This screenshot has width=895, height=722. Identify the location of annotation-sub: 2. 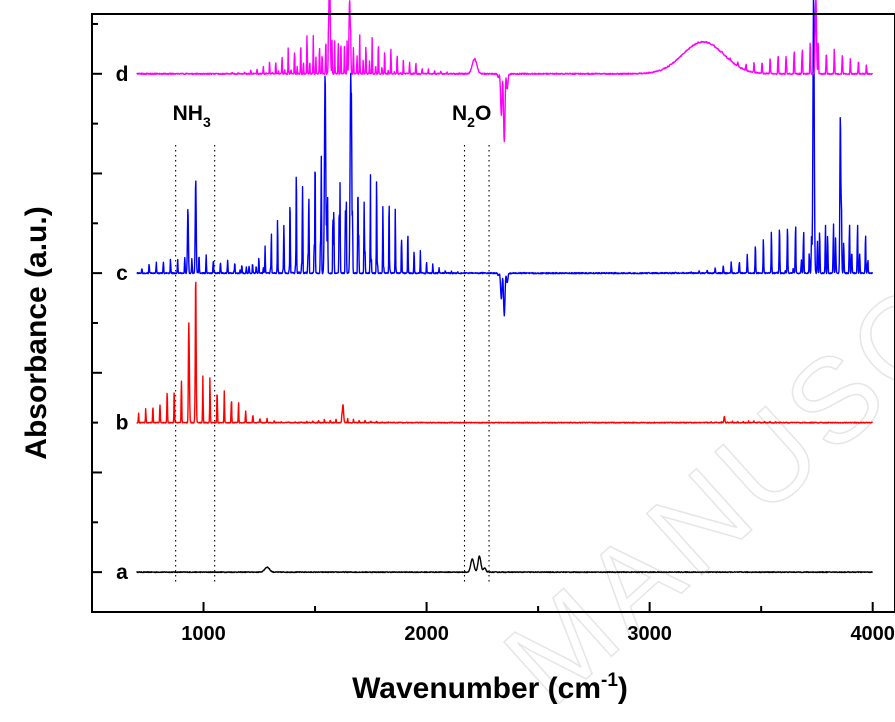
(471, 122).